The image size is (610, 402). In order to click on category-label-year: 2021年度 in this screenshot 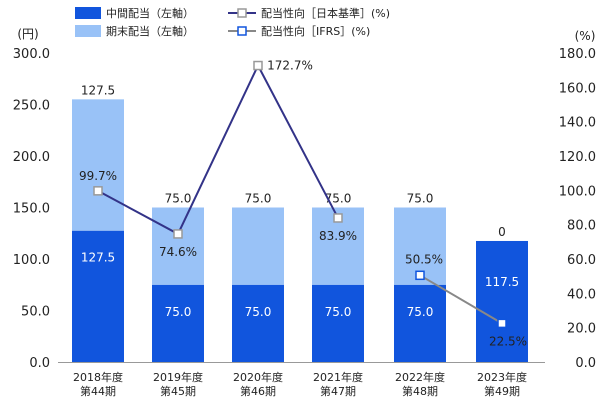, I will do `click(338, 377)`.